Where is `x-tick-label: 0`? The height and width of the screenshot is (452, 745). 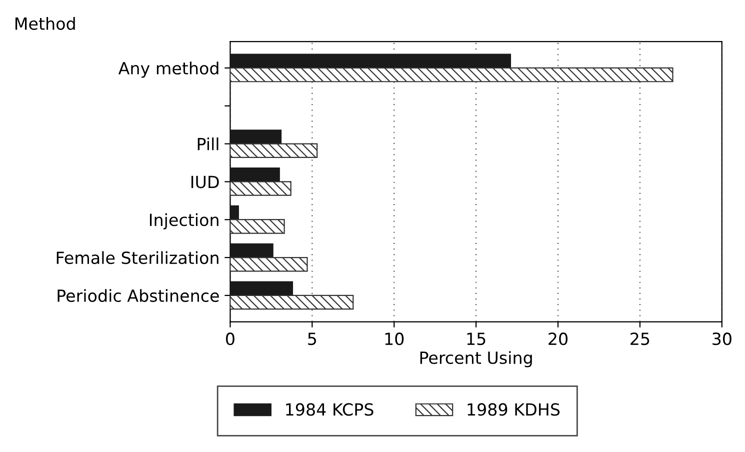
x-tick-label: 0 is located at coordinates (230, 339).